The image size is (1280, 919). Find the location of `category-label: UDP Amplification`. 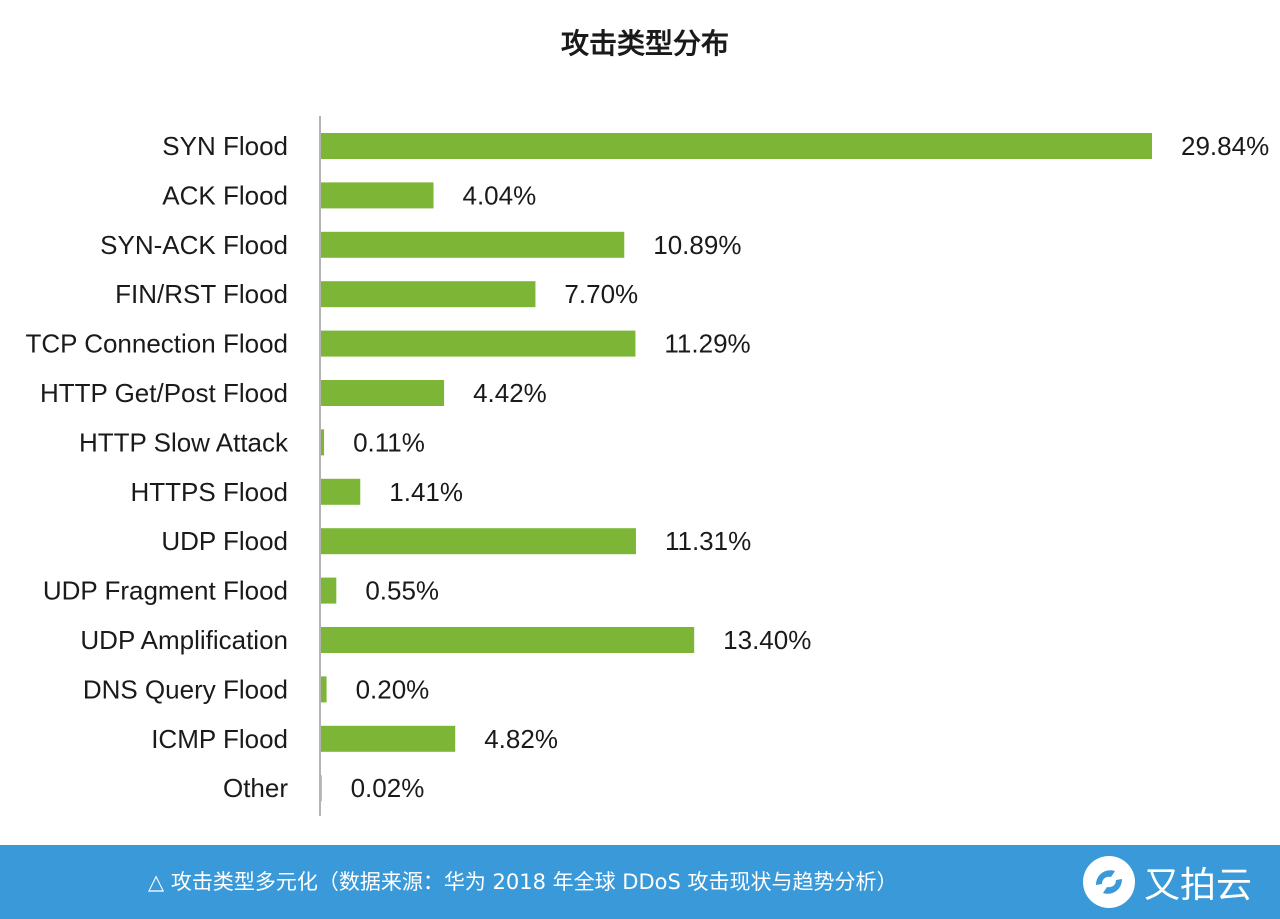

category-label: UDP Amplification is located at coordinates (184, 640).